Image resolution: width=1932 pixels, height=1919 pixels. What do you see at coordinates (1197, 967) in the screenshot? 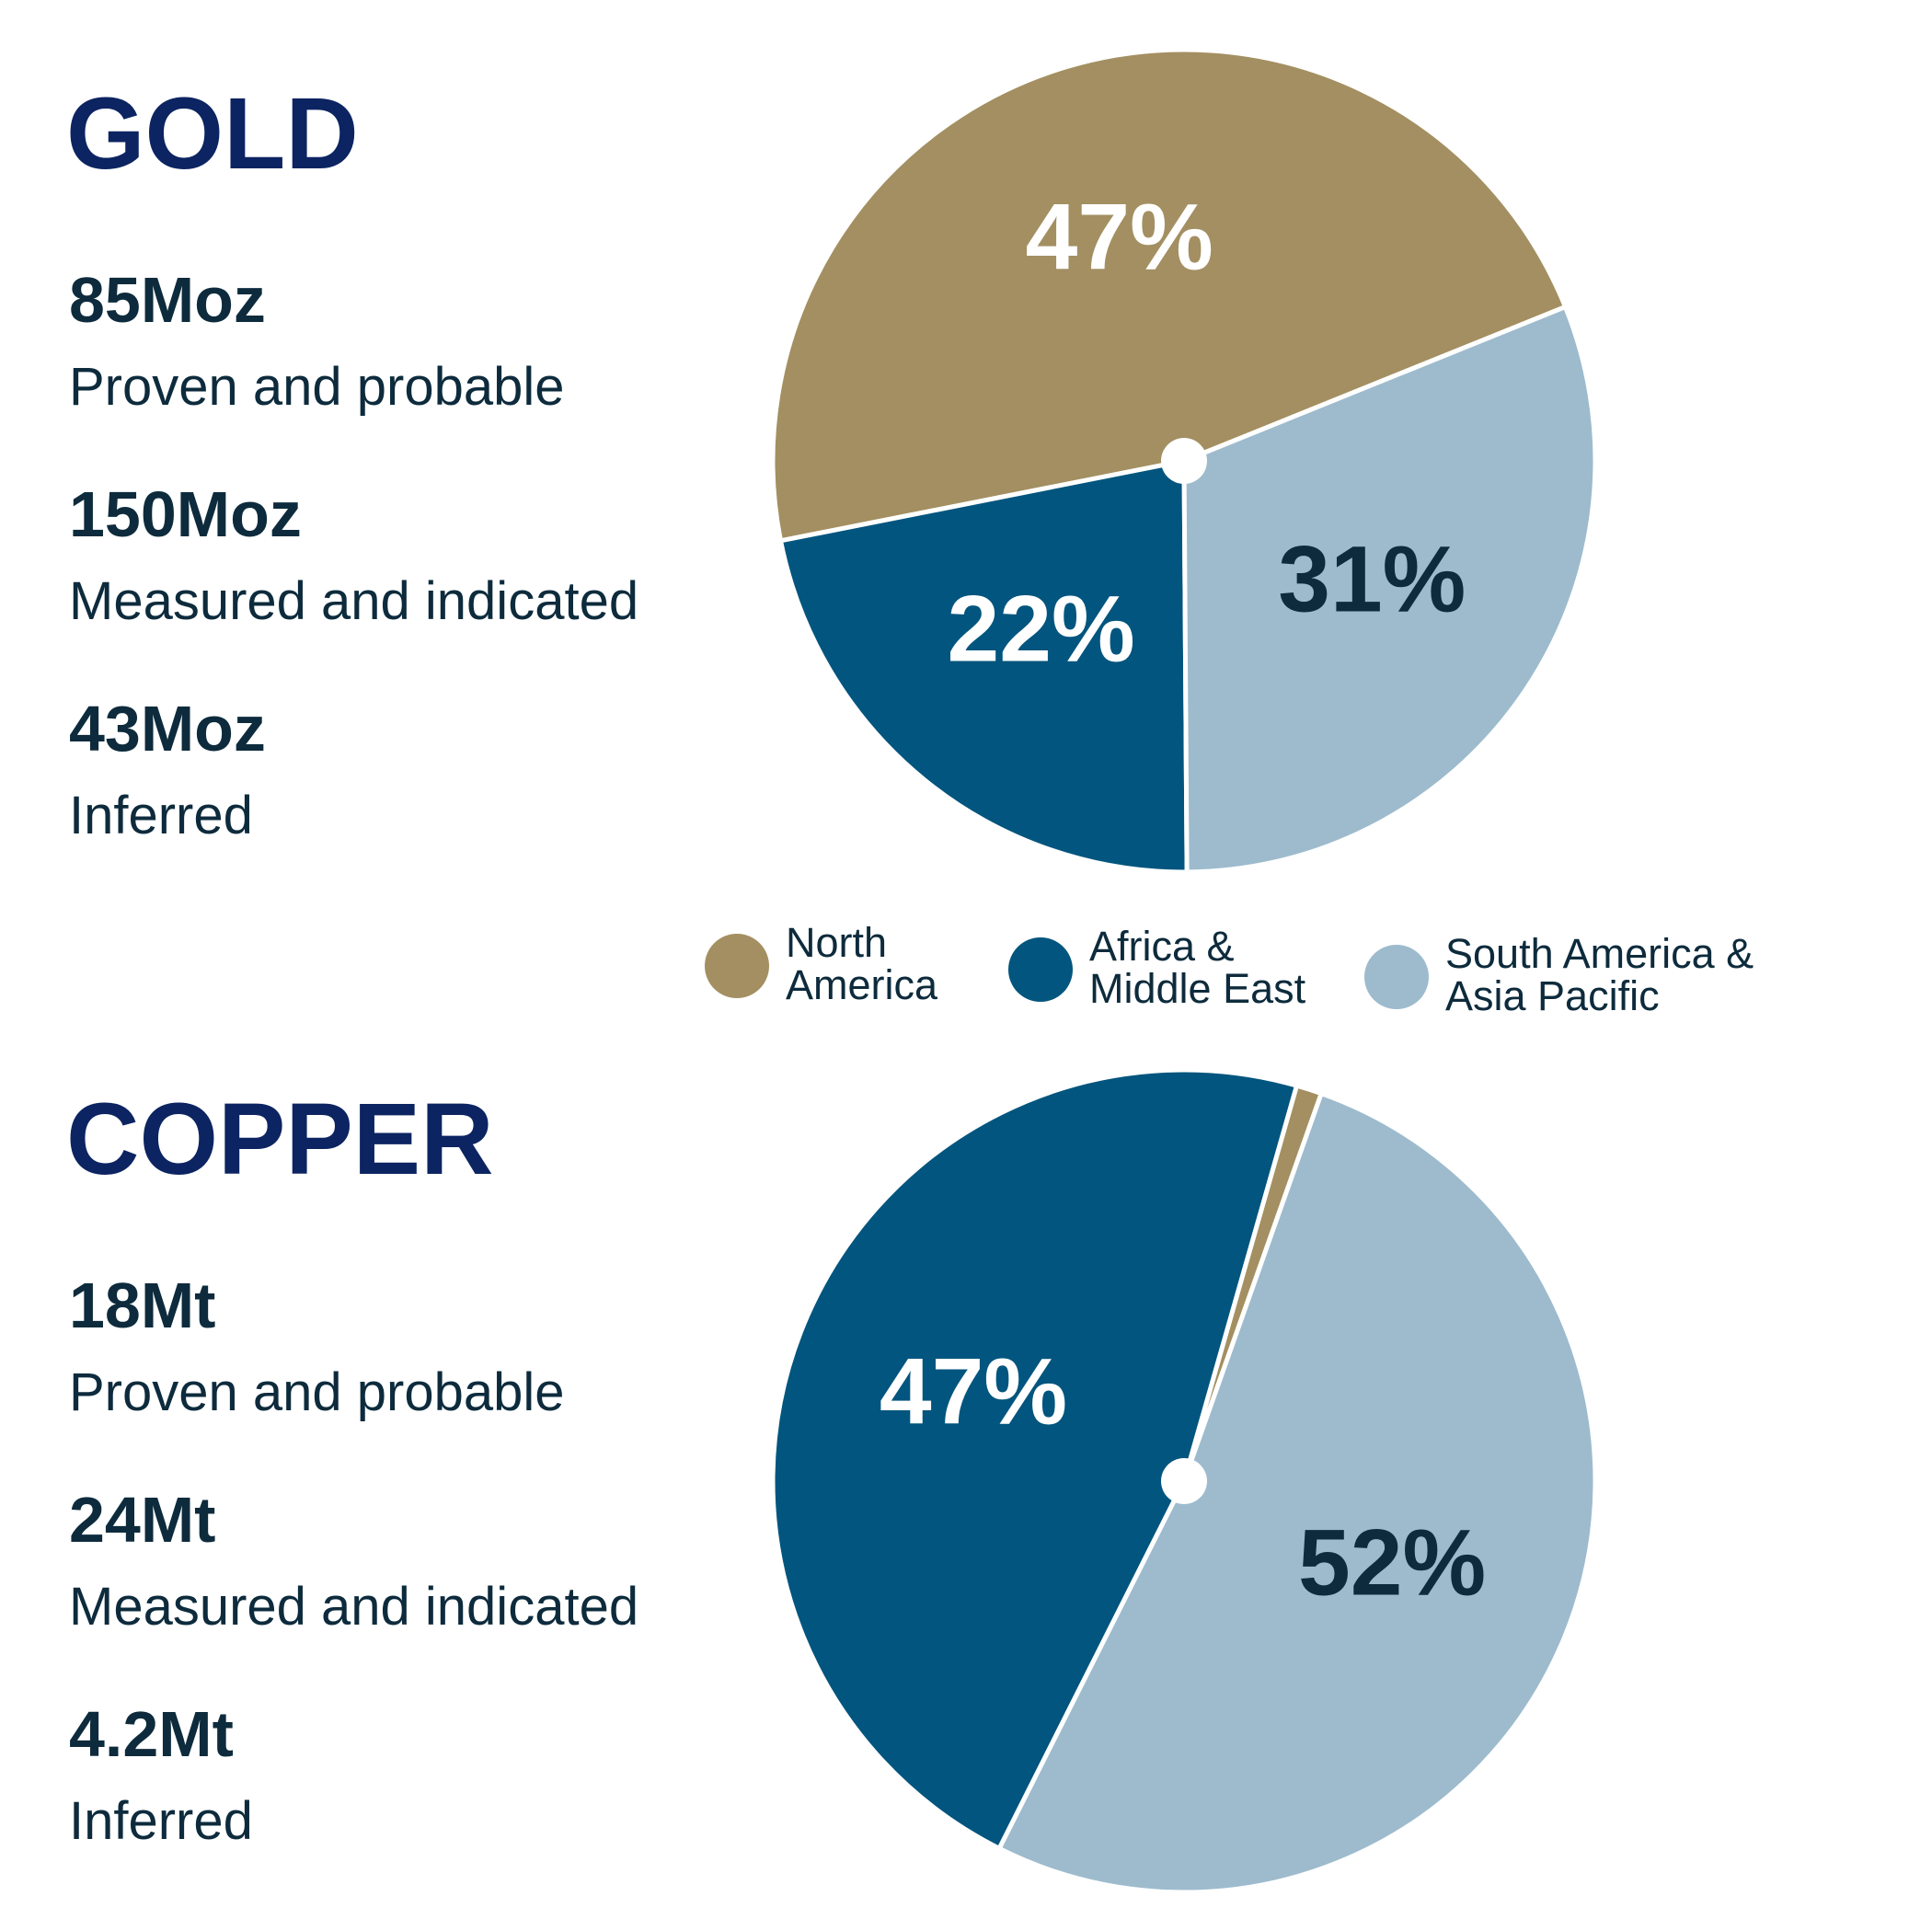
I see `legend-label: Africa & Middle East` at bounding box center [1197, 967].